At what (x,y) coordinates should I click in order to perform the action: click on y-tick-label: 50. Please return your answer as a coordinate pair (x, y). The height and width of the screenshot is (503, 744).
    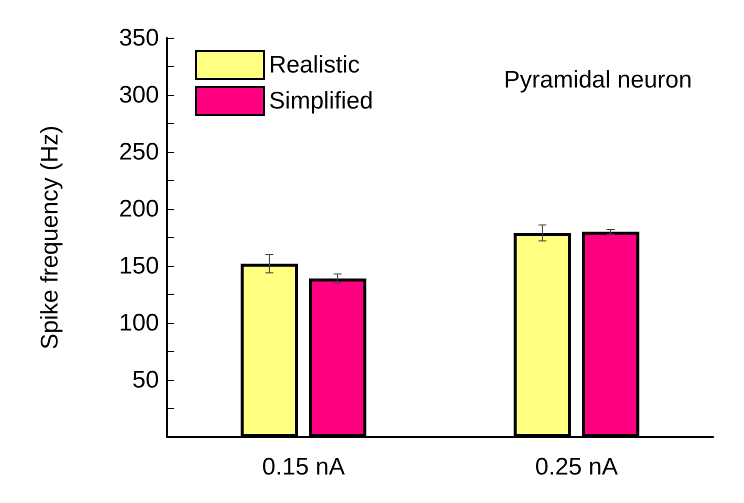
    Looking at the image, I should click on (145, 380).